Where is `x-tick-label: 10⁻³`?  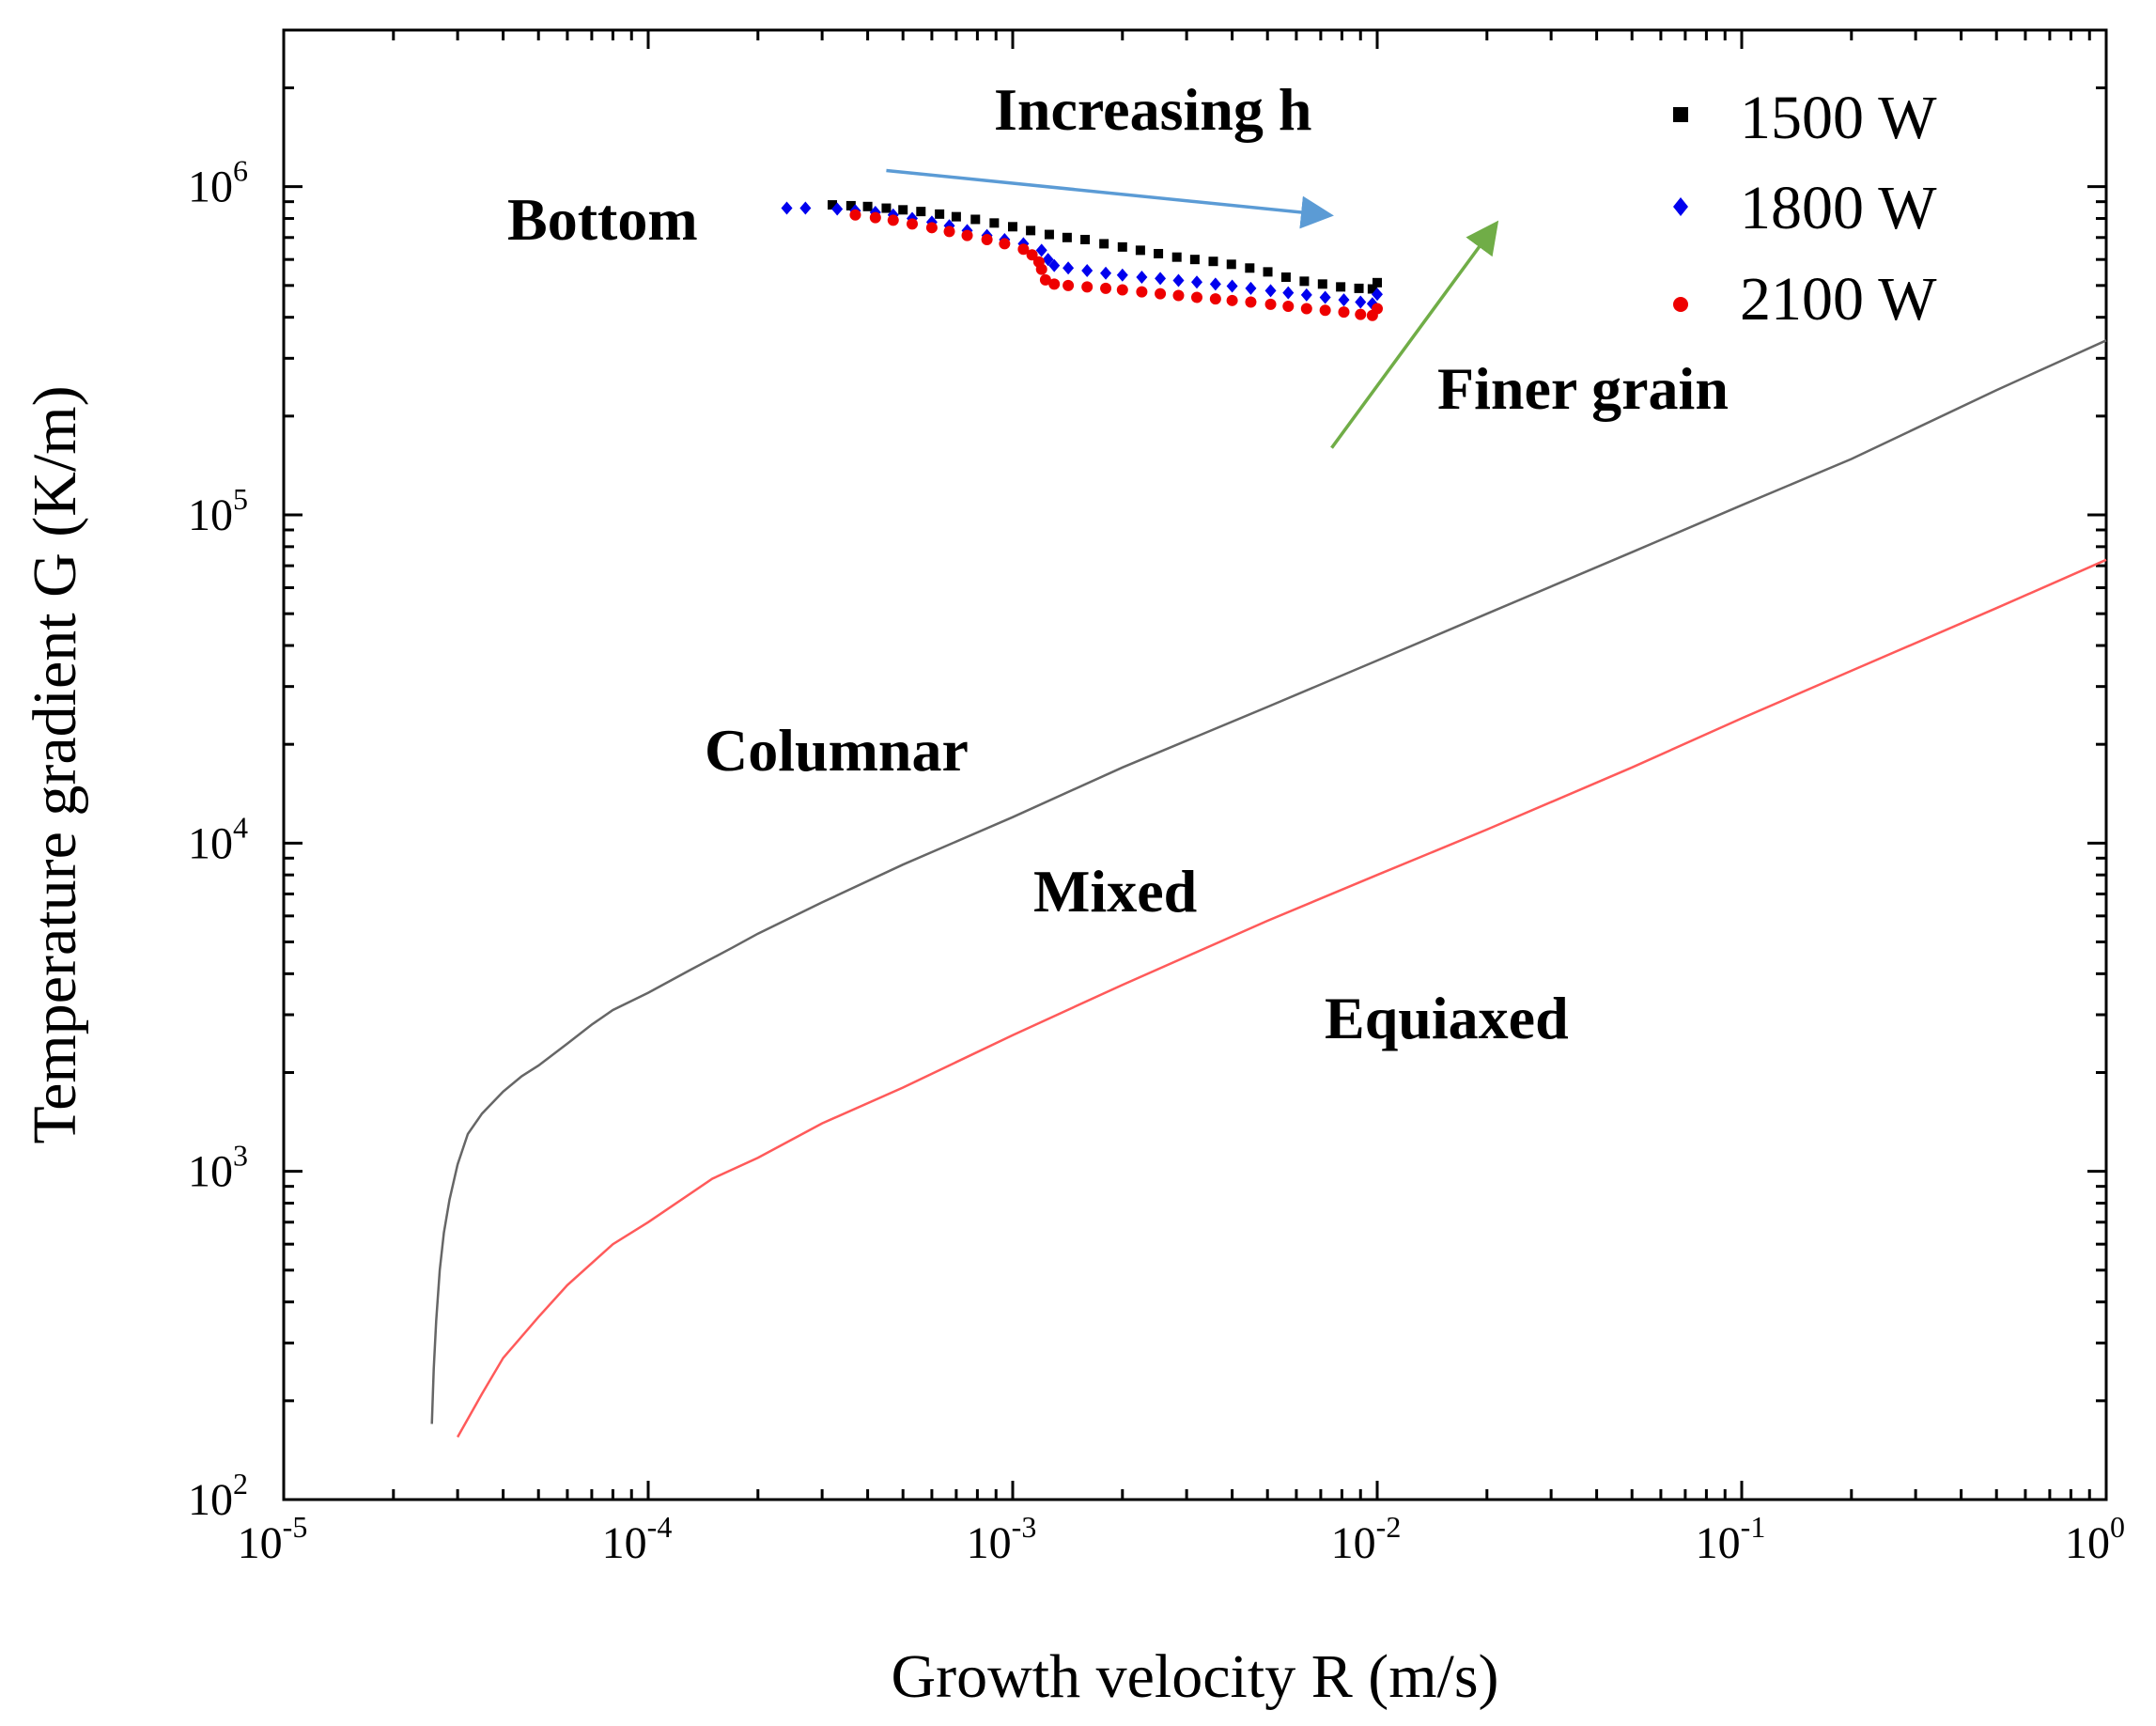
x-tick-label: 10⁻³ is located at coordinates (1002, 1539).